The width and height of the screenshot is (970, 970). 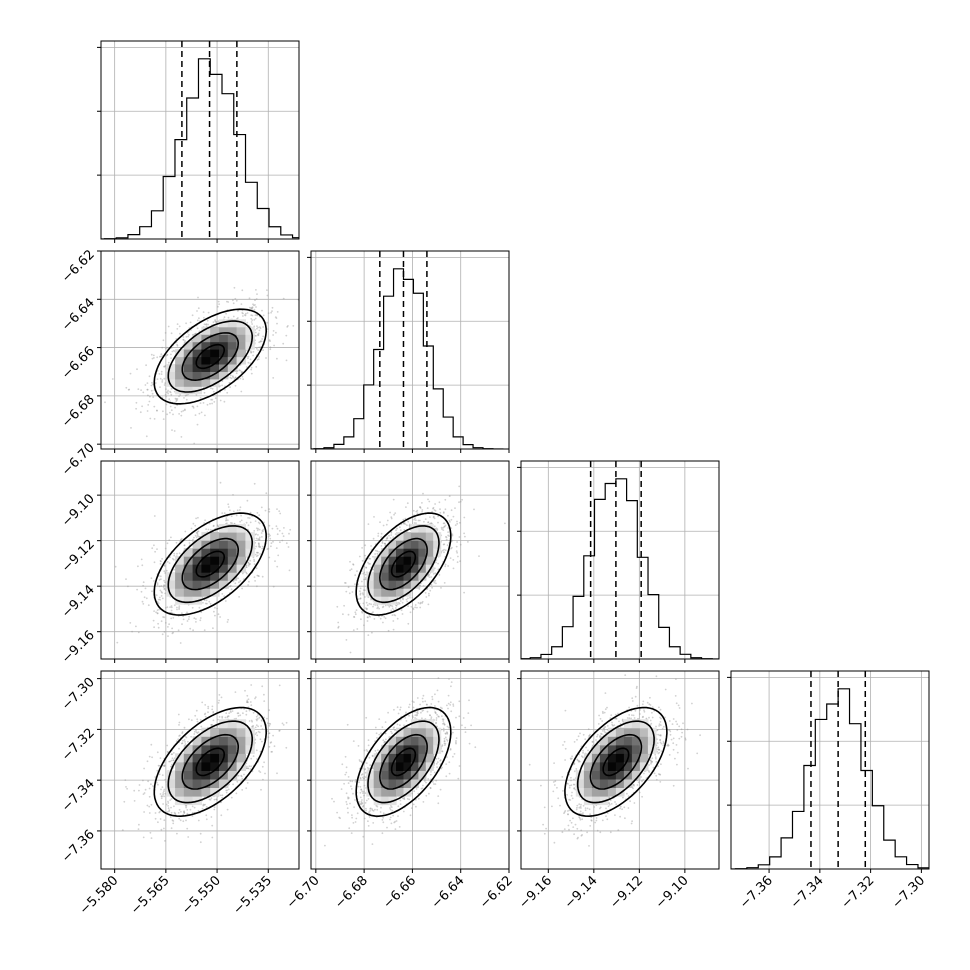 I want to click on xtick-label-1-1: −6.68, so click(x=351, y=892).